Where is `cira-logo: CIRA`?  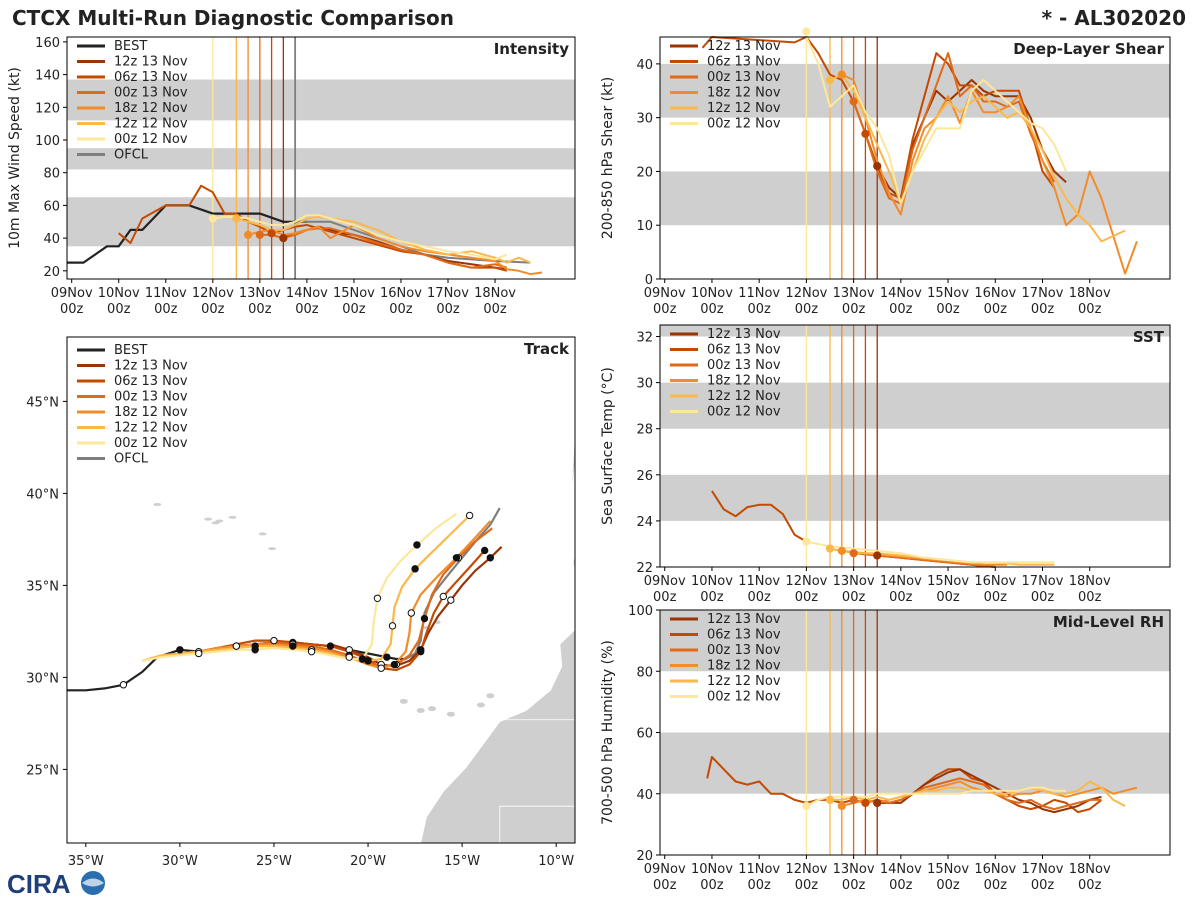 cira-logo: CIRA is located at coordinates (56, 883).